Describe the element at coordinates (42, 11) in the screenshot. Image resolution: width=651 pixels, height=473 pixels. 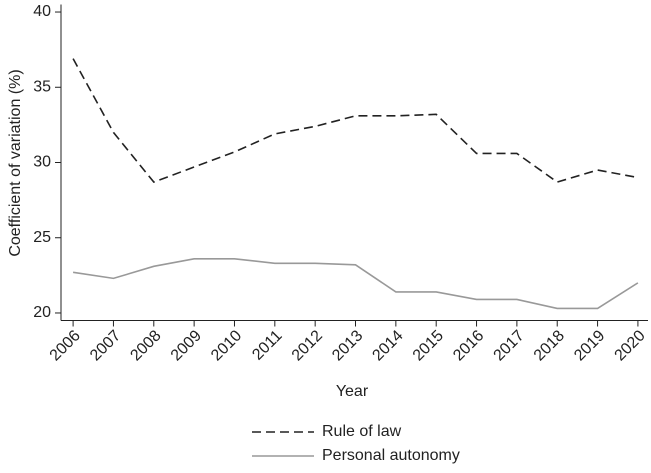
I see `y-tick-label: 40` at that location.